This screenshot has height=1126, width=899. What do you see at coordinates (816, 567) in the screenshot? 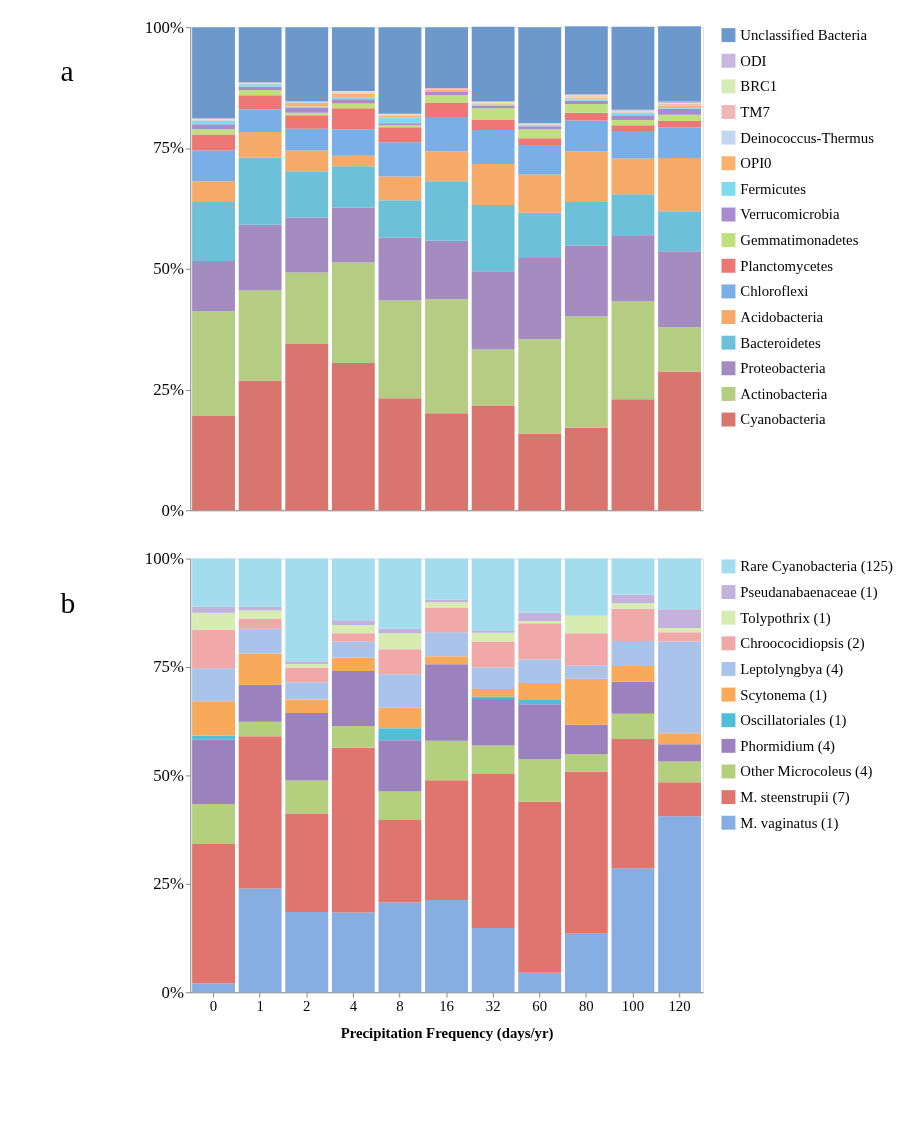
I see `legend-label: Rare Cyanobacteria (125)` at bounding box center [816, 567].